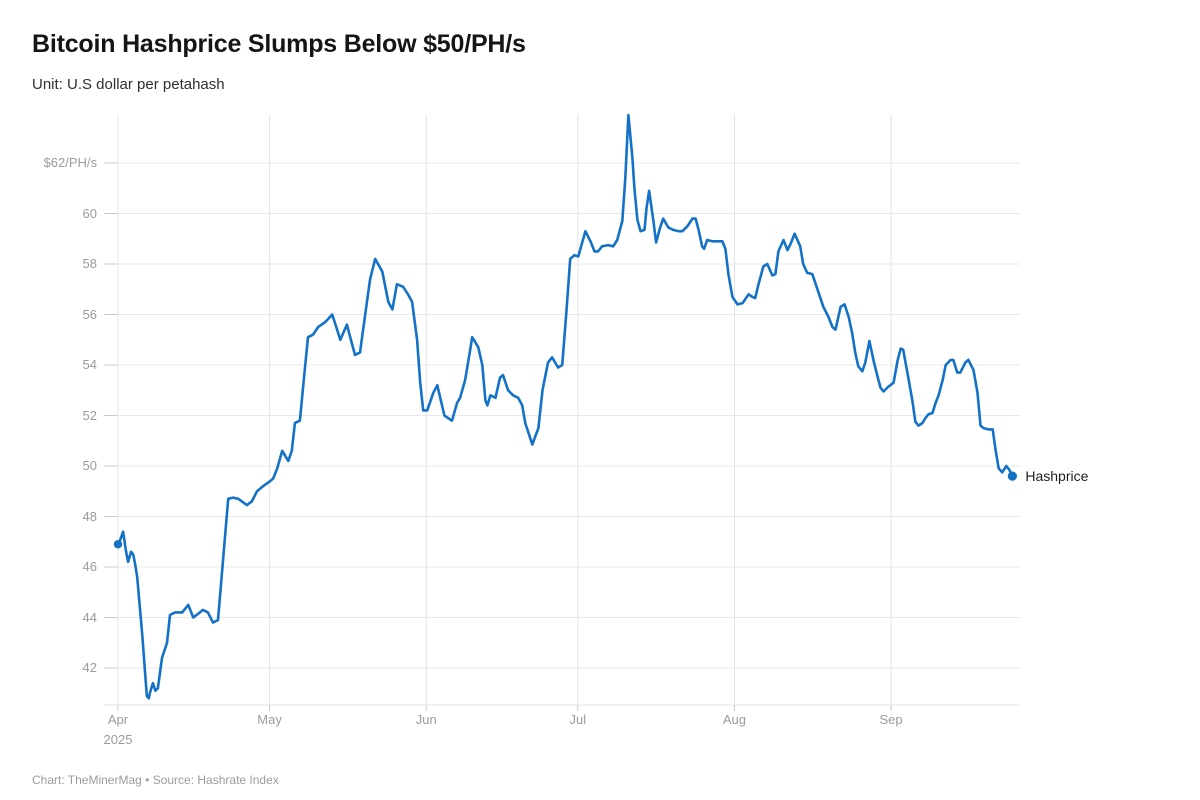 This screenshot has height=800, width=1200. Describe the element at coordinates (1012, 476) in the screenshot. I see `series-end-dot` at that location.